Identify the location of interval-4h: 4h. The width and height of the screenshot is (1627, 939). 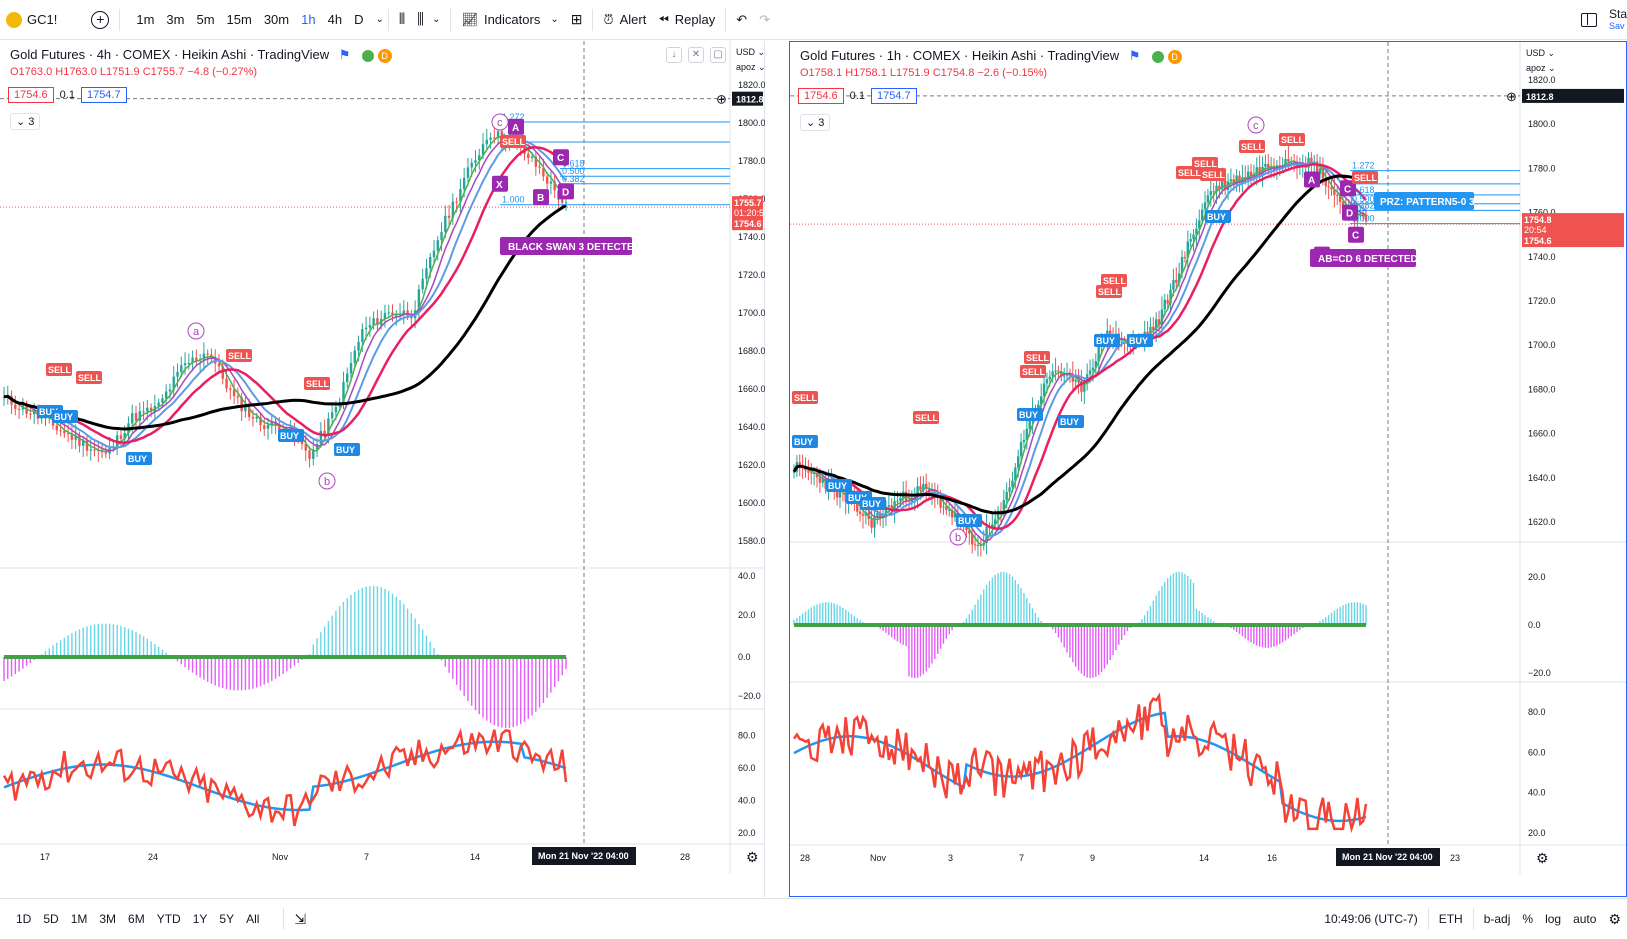
(335, 19).